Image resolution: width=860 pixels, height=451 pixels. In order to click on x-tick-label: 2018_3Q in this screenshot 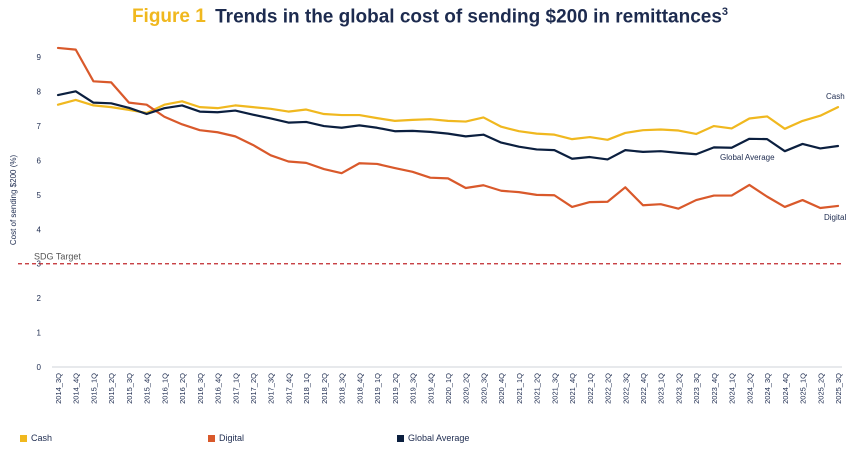, I will do `click(342, 388)`.